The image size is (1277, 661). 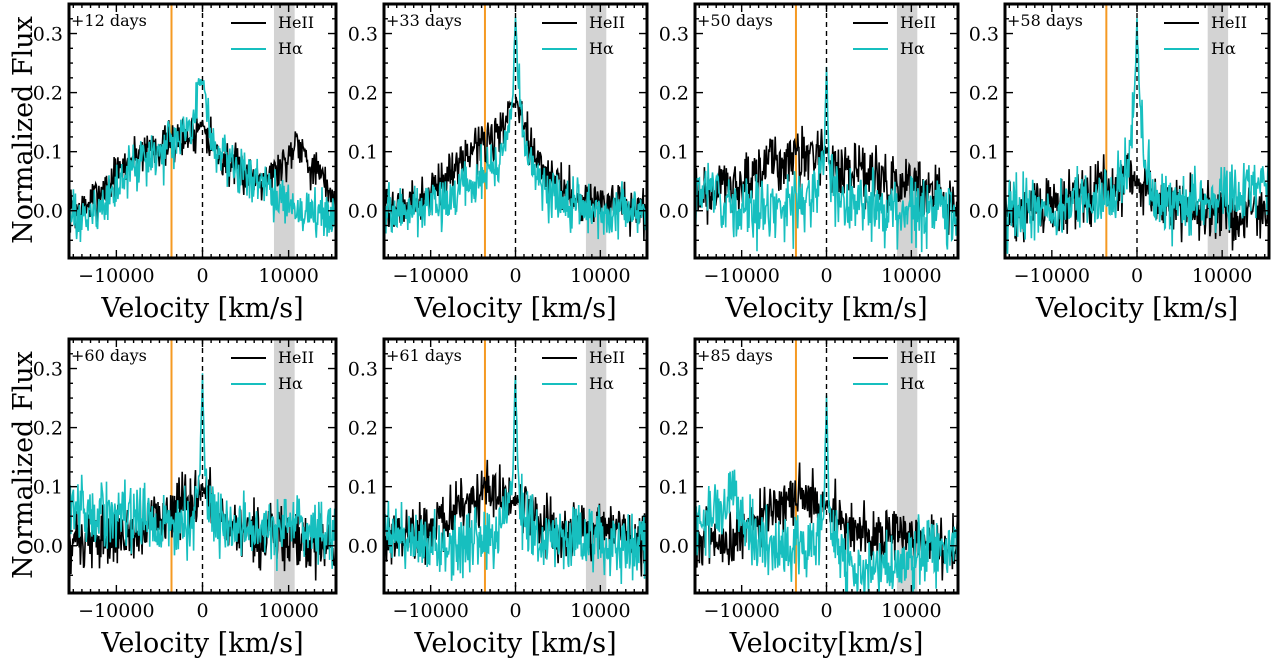 I want to click on epoch-annotation: +60 days, so click(x=109, y=355).